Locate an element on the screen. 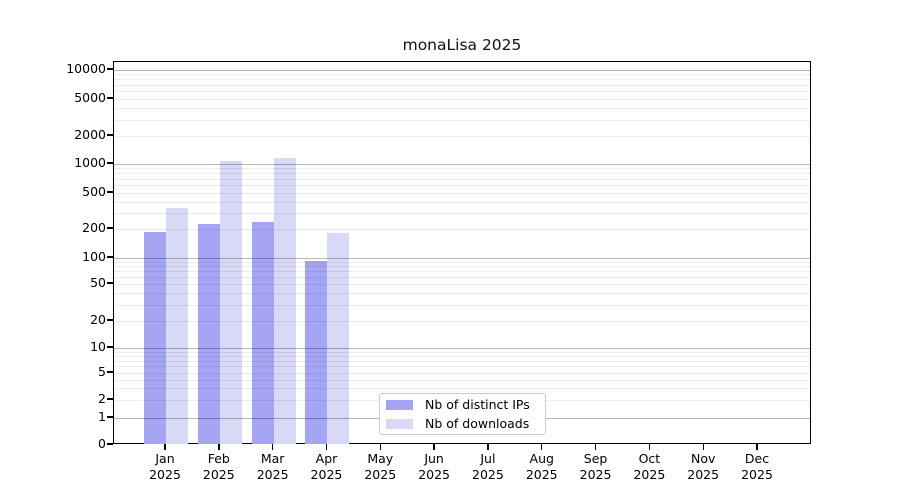 The width and height of the screenshot is (900, 500). y-tick-label: 5 is located at coordinates (102, 371).